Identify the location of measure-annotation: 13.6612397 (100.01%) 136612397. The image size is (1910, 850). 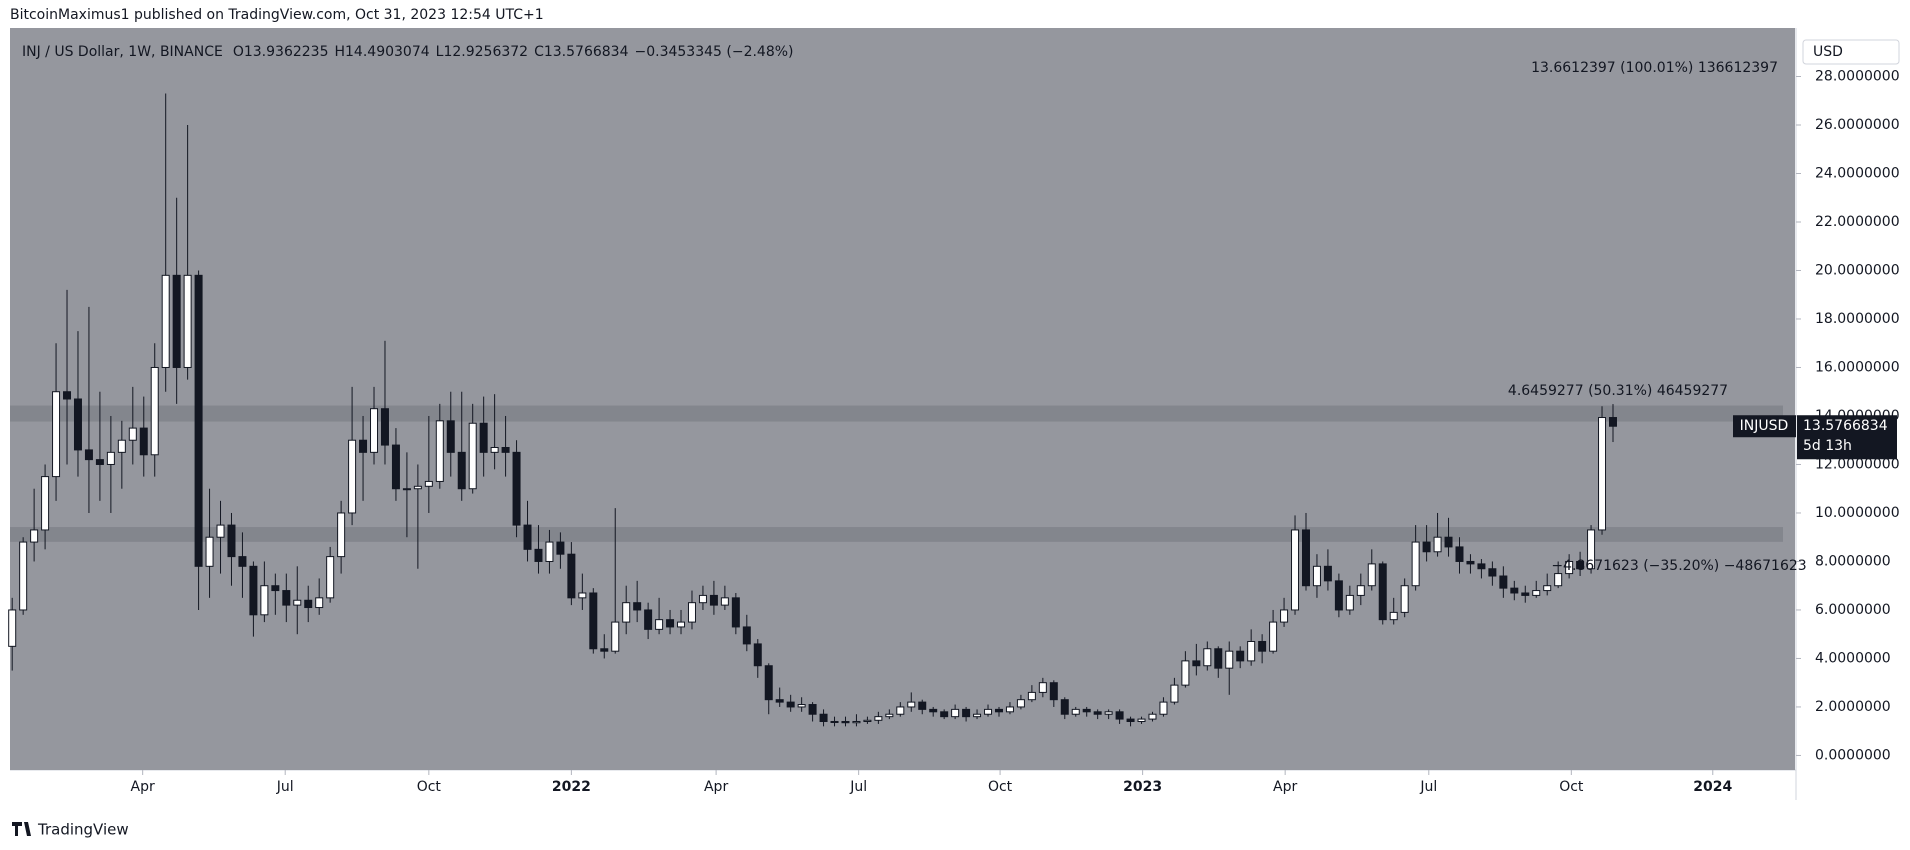
(1654, 68).